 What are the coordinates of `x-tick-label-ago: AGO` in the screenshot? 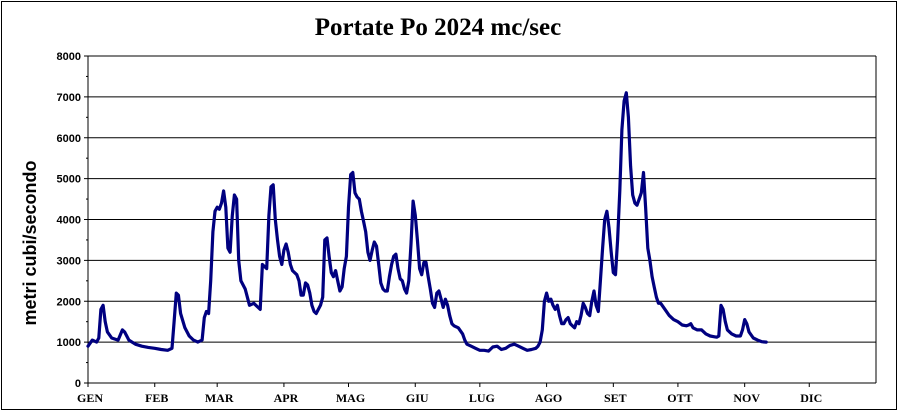 It's located at (548, 398).